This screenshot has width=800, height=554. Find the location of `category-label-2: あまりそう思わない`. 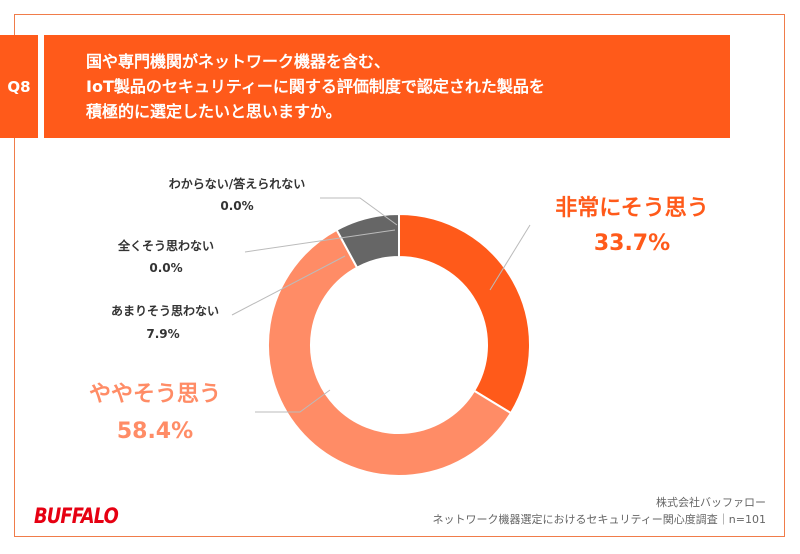

category-label-2: あまりそう思わない is located at coordinates (165, 311).